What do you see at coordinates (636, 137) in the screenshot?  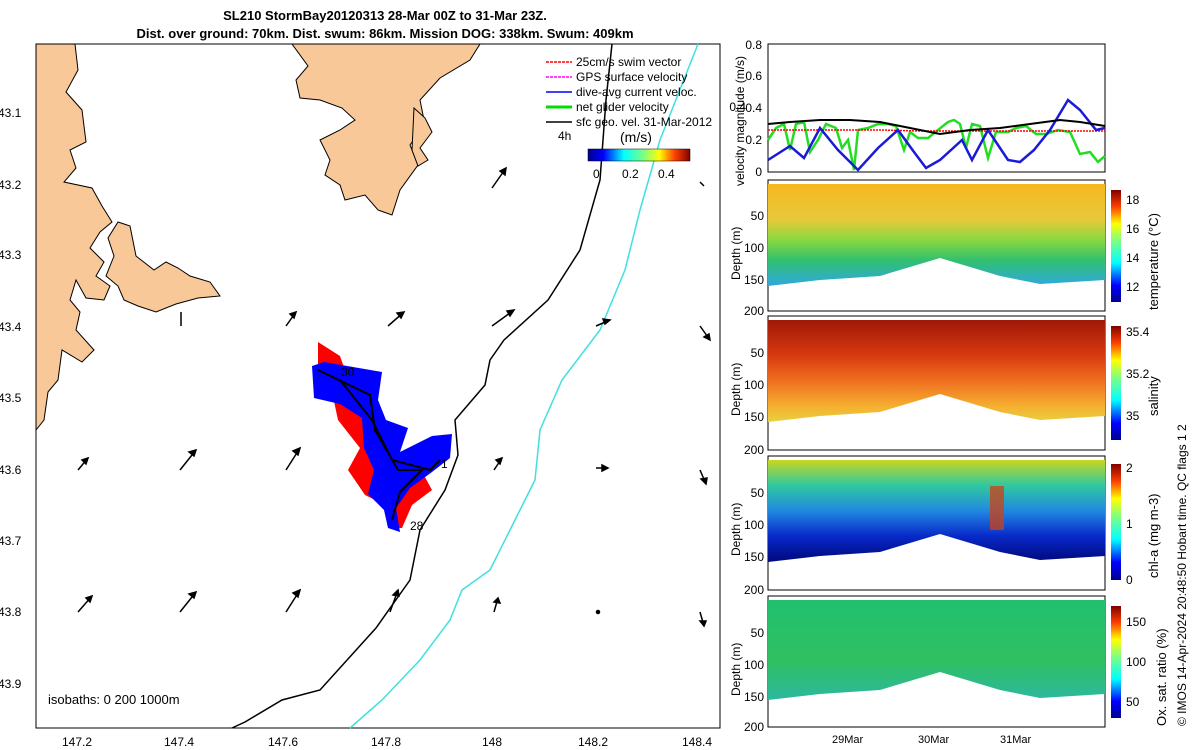 I see `map-colorbar-title: (m/s)` at bounding box center [636, 137].